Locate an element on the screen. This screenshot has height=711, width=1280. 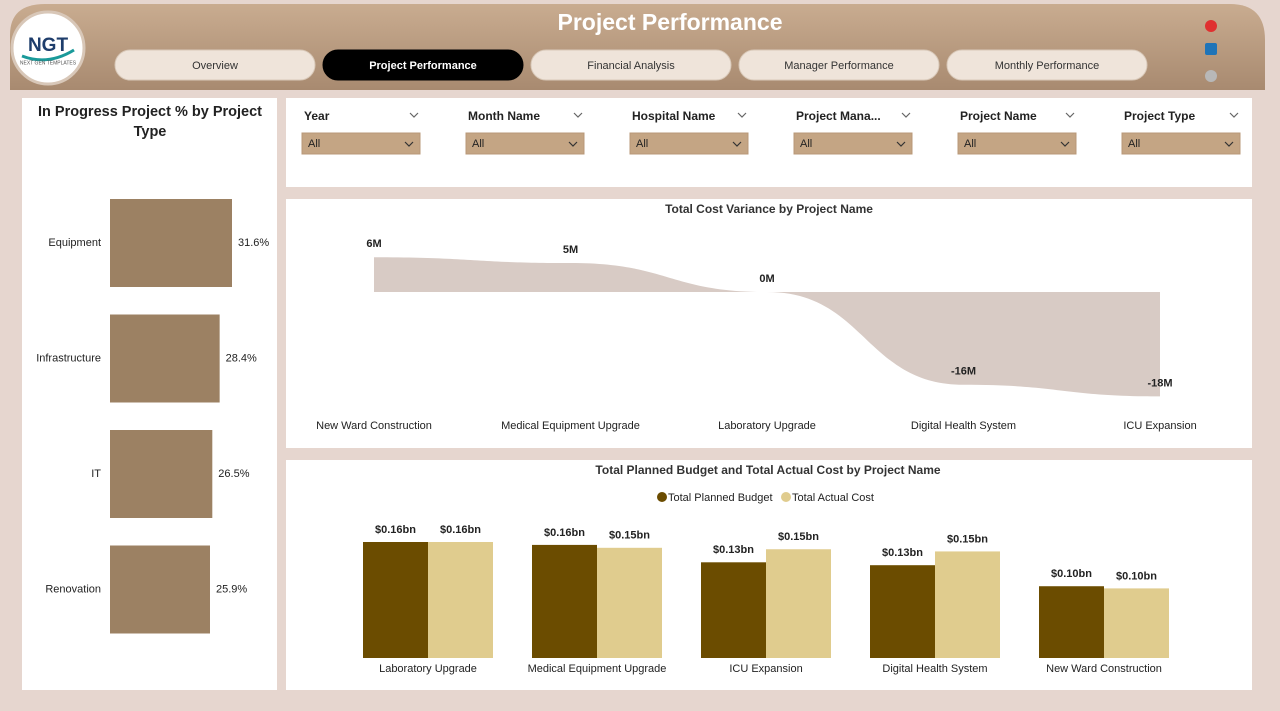
chart-title: In Progress Project % by Project Type is located at coordinates (150, 122).